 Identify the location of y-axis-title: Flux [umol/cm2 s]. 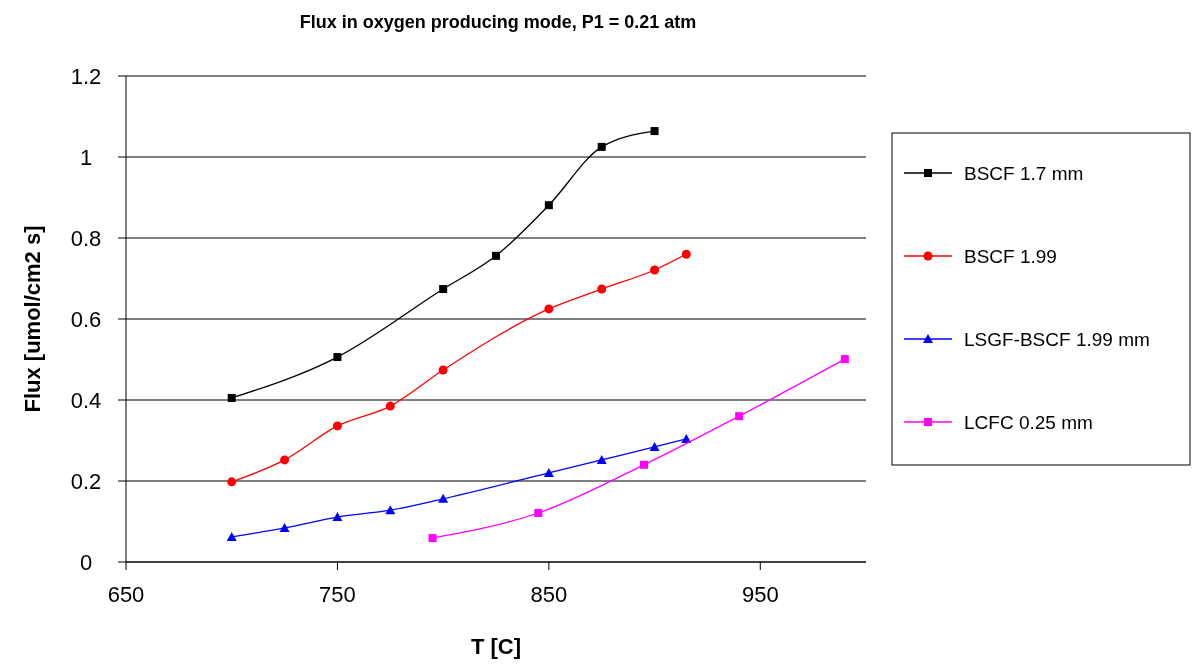
(32, 319).